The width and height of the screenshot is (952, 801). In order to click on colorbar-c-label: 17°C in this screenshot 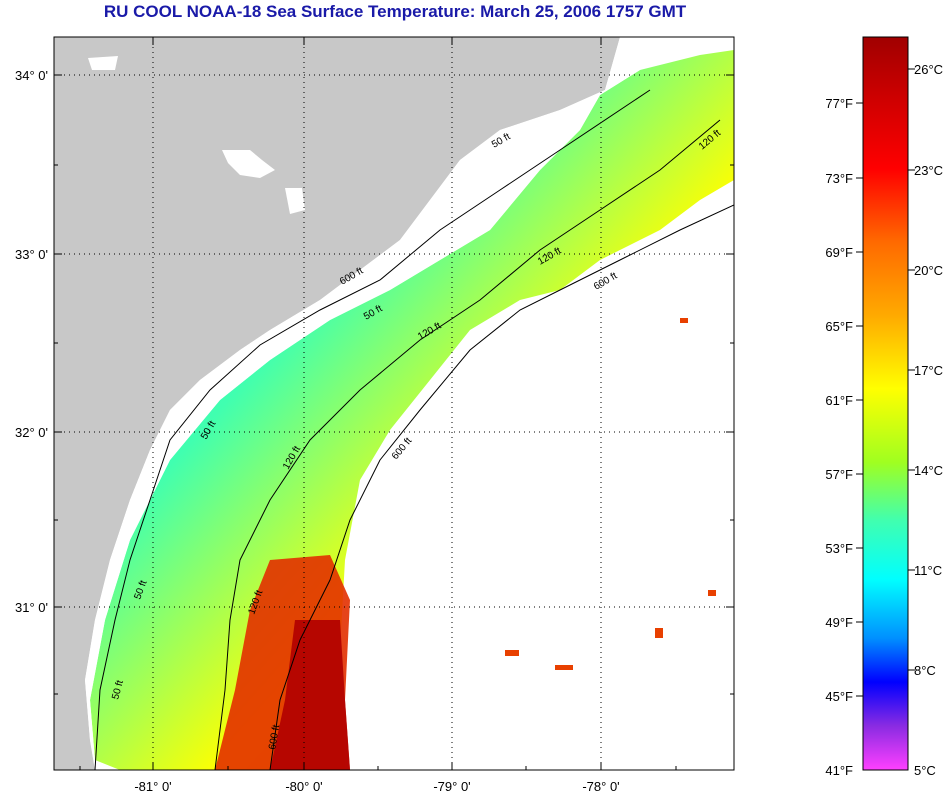, I will do `click(928, 370)`.